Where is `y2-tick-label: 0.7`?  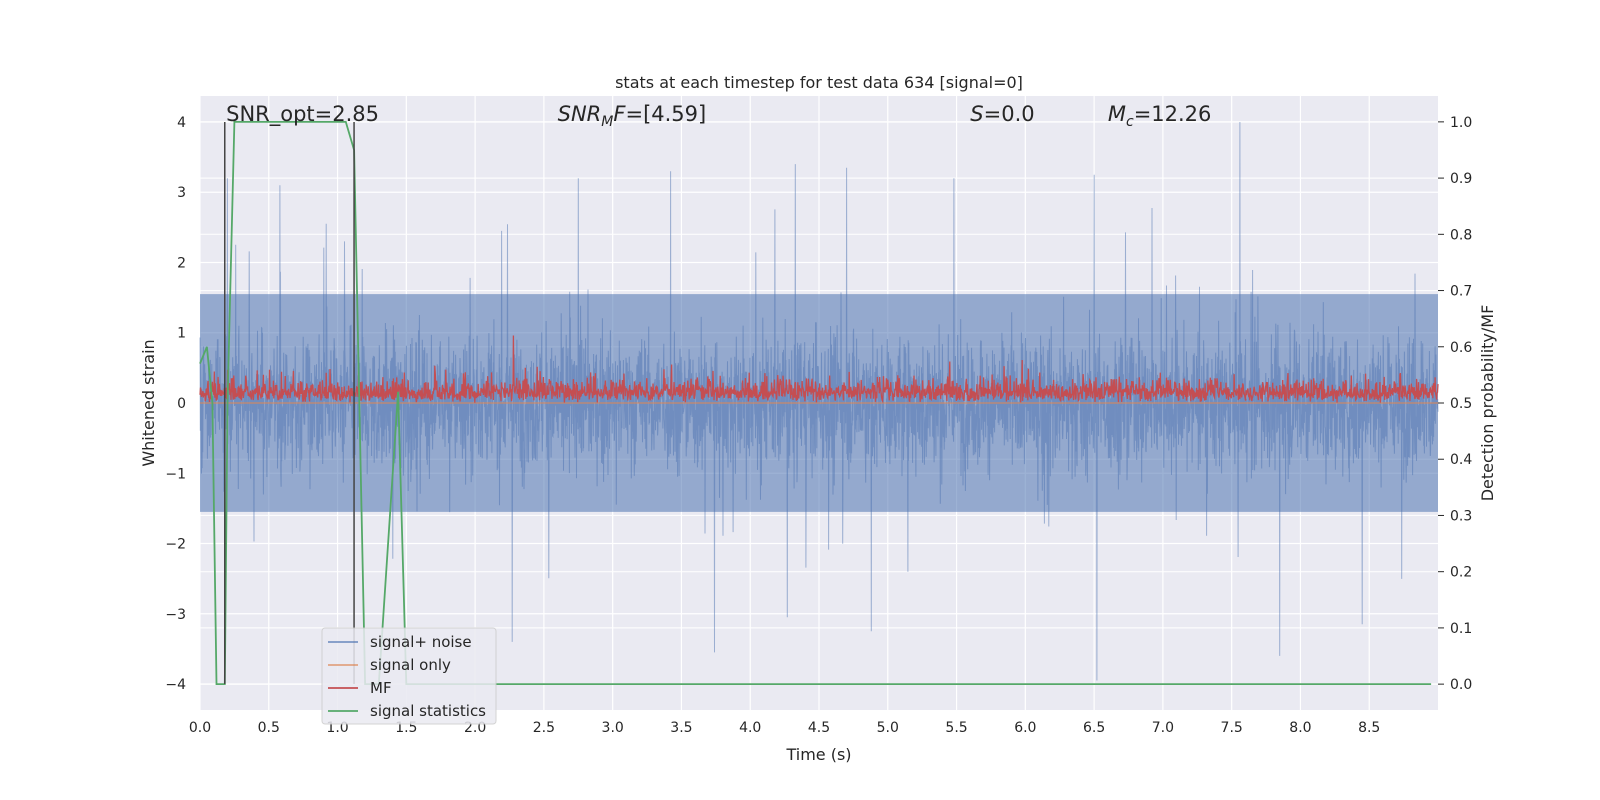
y2-tick-label: 0.7 is located at coordinates (1461, 292).